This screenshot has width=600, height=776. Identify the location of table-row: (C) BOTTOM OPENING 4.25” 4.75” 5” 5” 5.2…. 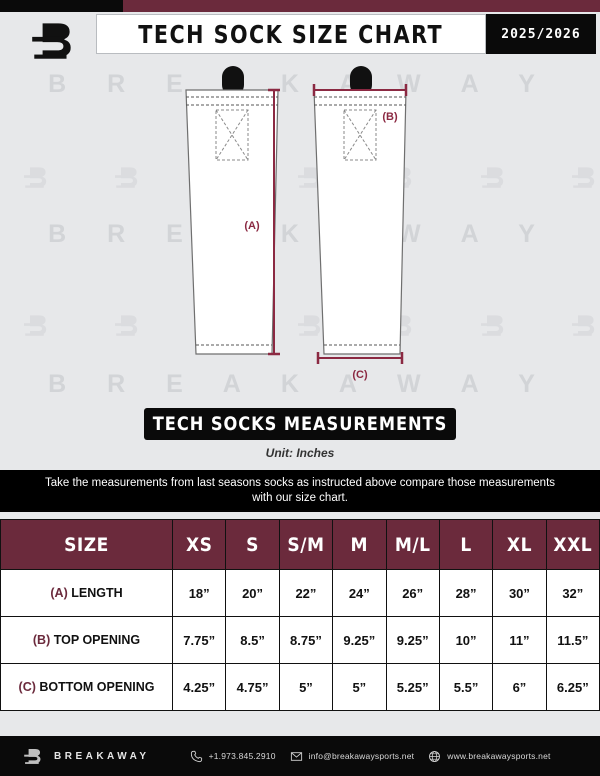
(300, 687).